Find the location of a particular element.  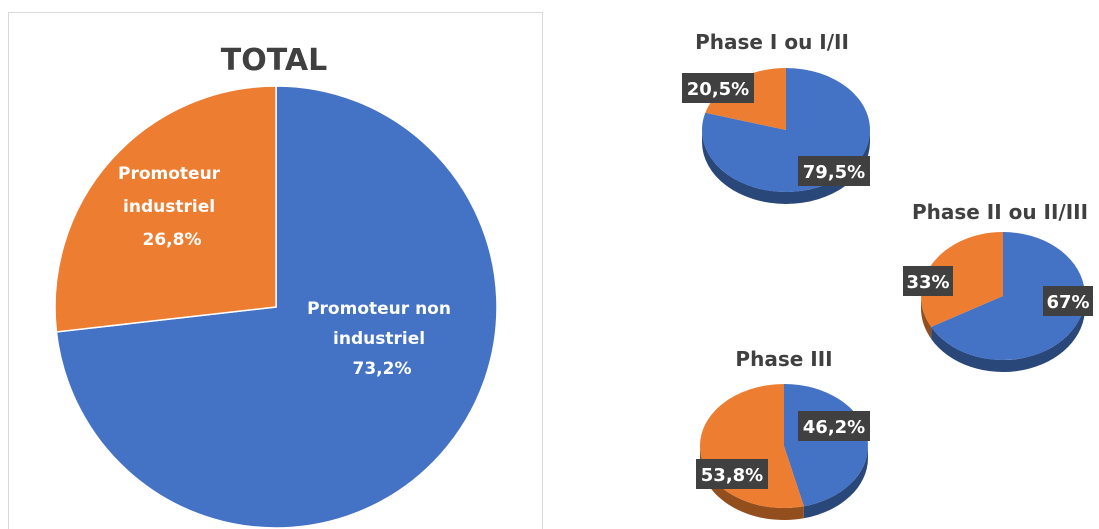

phase3-value-label-0: 46,2% is located at coordinates (834, 427).